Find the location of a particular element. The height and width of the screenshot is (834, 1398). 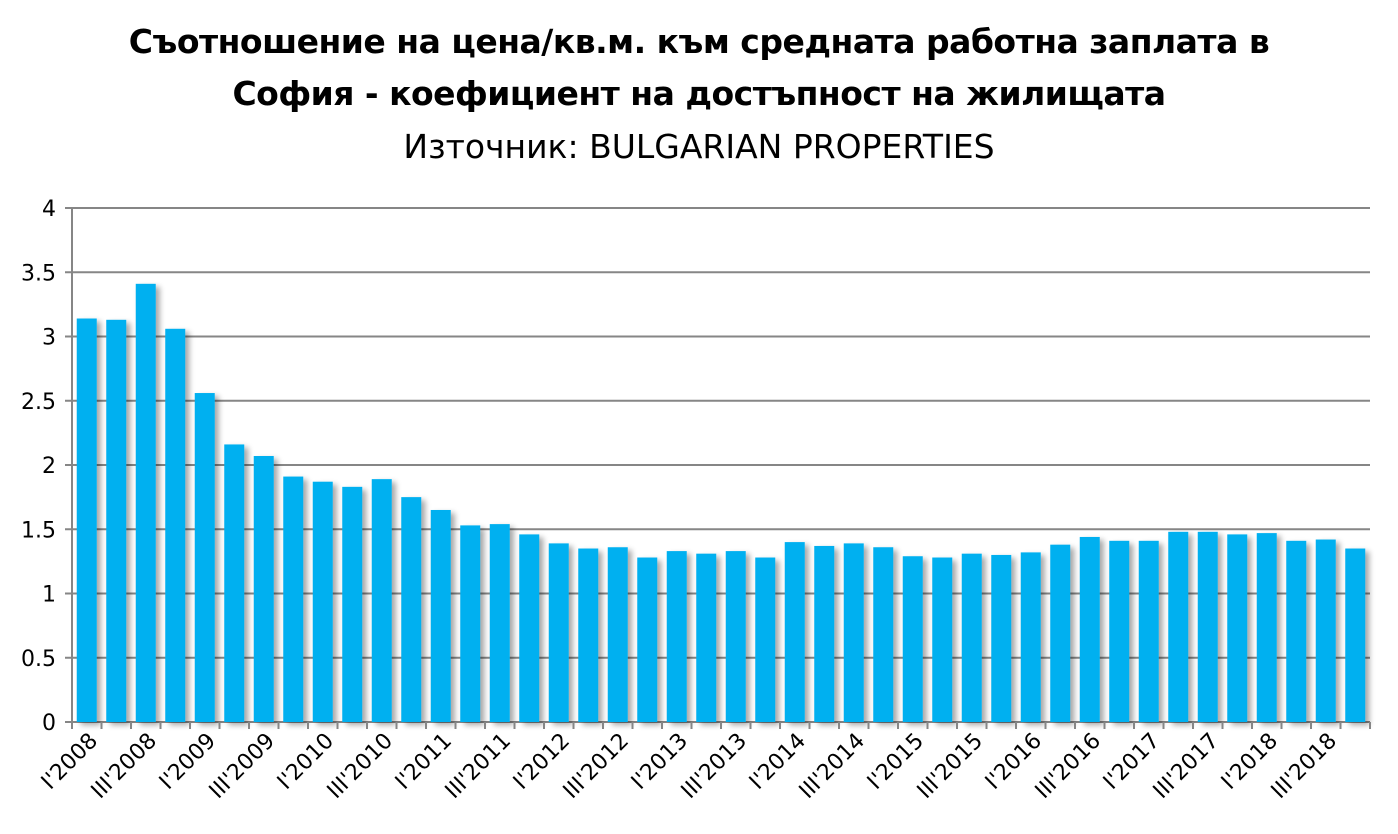

x-tick-label: III'2013 is located at coordinates (714, 766).